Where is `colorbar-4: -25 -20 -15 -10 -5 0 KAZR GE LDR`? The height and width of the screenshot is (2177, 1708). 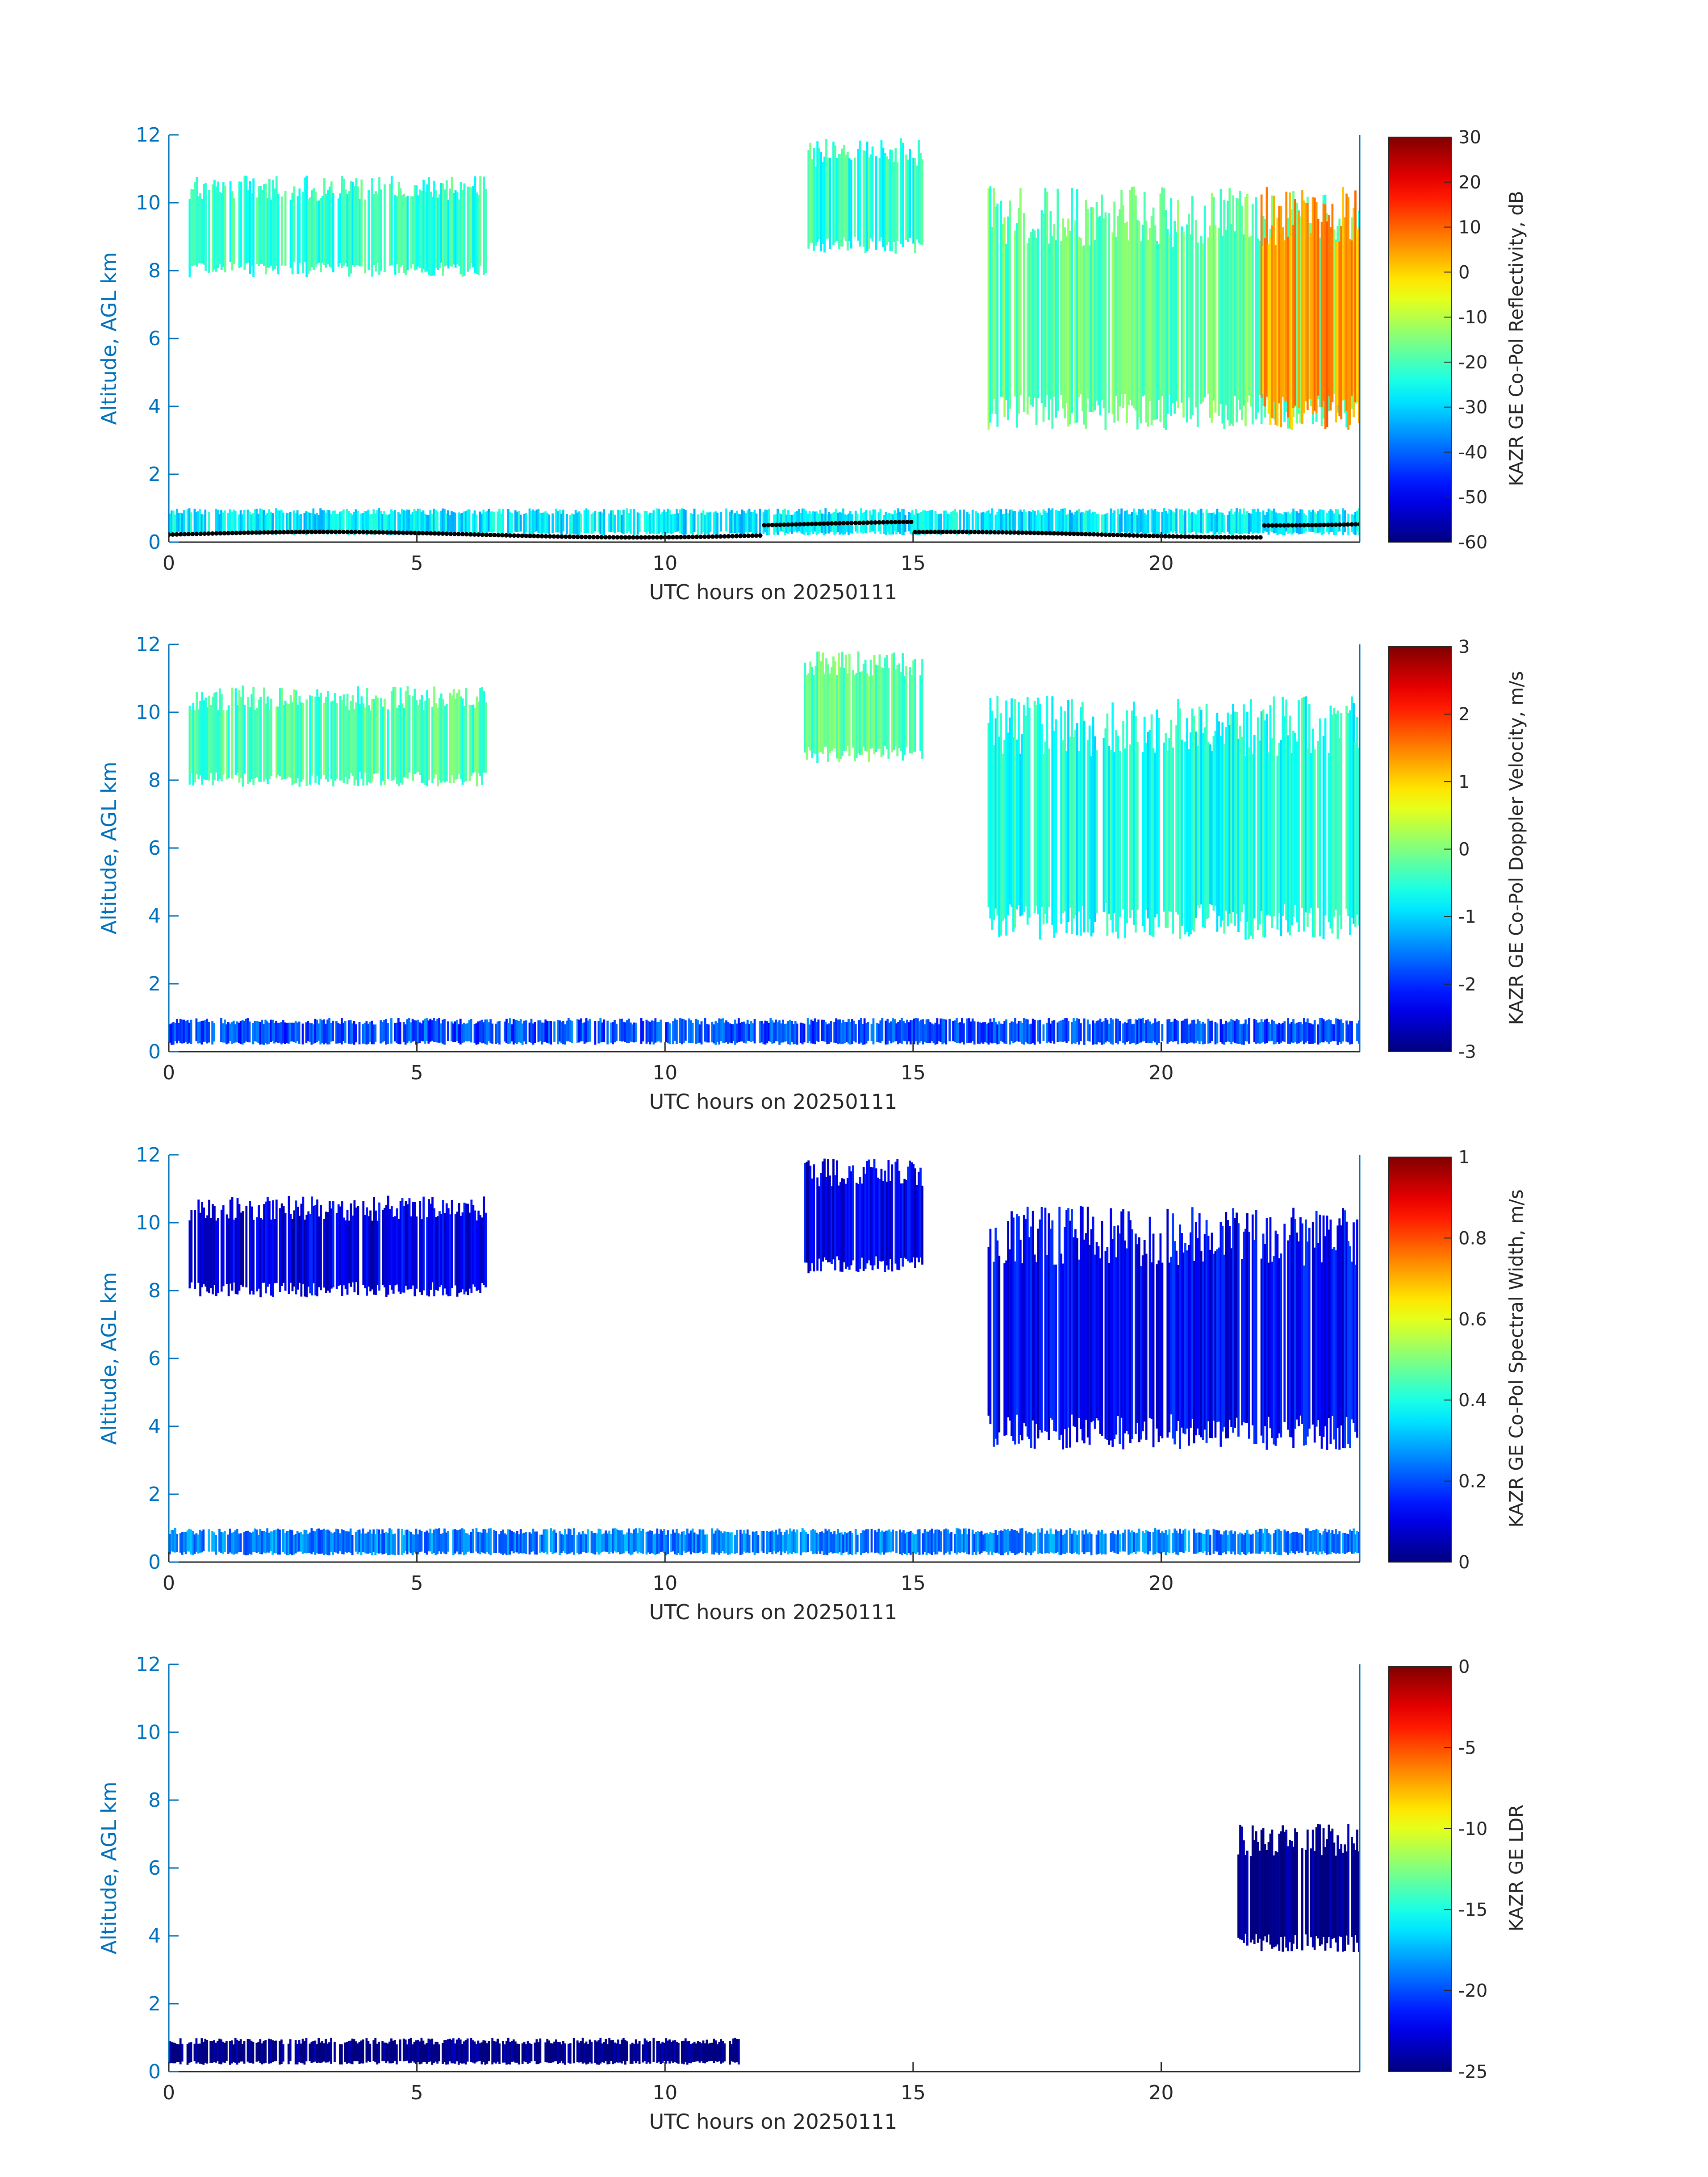 colorbar-4: -25 -20 -15 -10 -5 0 KAZR GE LDR is located at coordinates (1457, 1869).